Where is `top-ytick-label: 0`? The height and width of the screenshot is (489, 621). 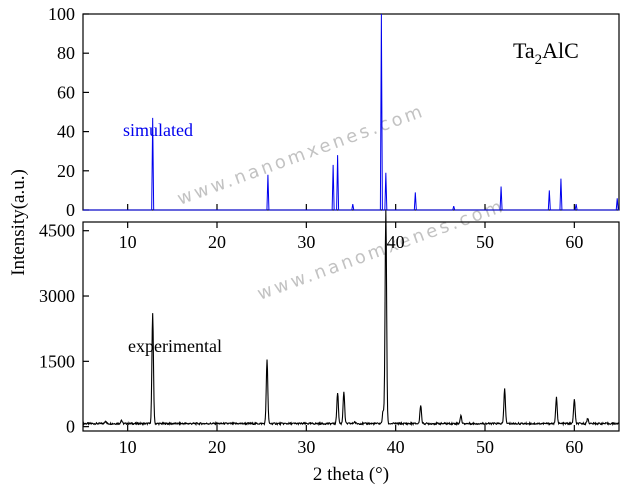
top-ytick-label: 0 is located at coordinates (70, 210).